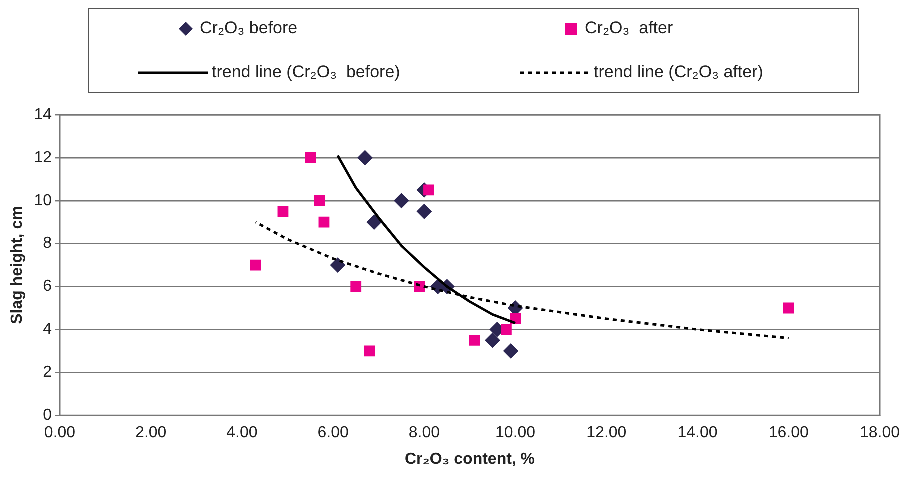 The height and width of the screenshot is (479, 906). What do you see at coordinates (47, 287) in the screenshot?
I see `y-tick-label: 6` at bounding box center [47, 287].